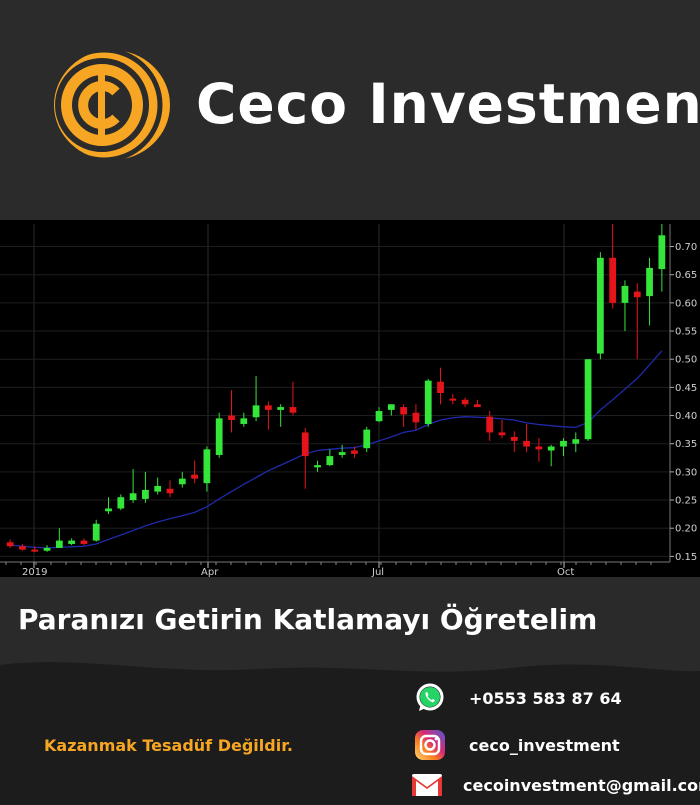 This screenshot has width=700, height=805. Describe the element at coordinates (427, 785) in the screenshot. I see `gmail-icon` at that location.